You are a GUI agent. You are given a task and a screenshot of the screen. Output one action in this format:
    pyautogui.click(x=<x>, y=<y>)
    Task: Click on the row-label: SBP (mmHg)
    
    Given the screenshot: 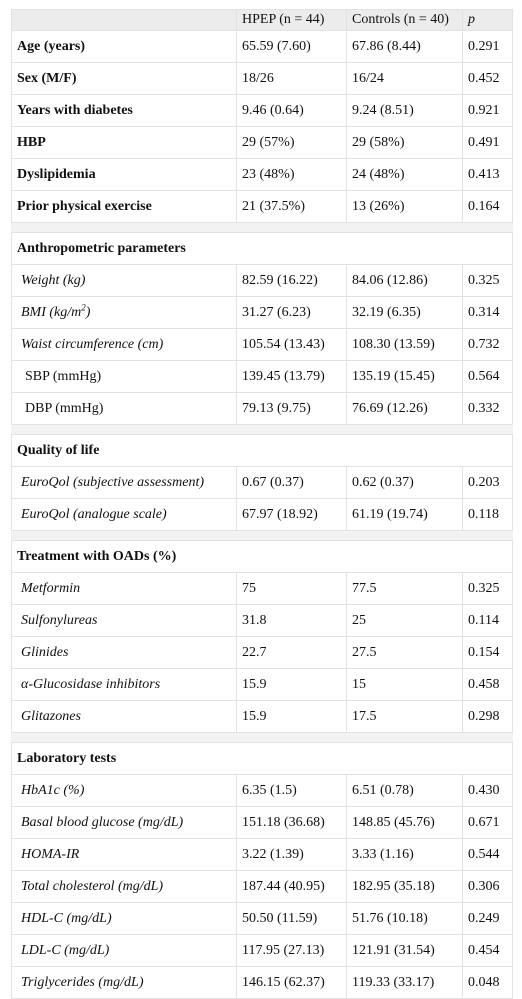 What is the action you would take?
    pyautogui.click(x=124, y=376)
    